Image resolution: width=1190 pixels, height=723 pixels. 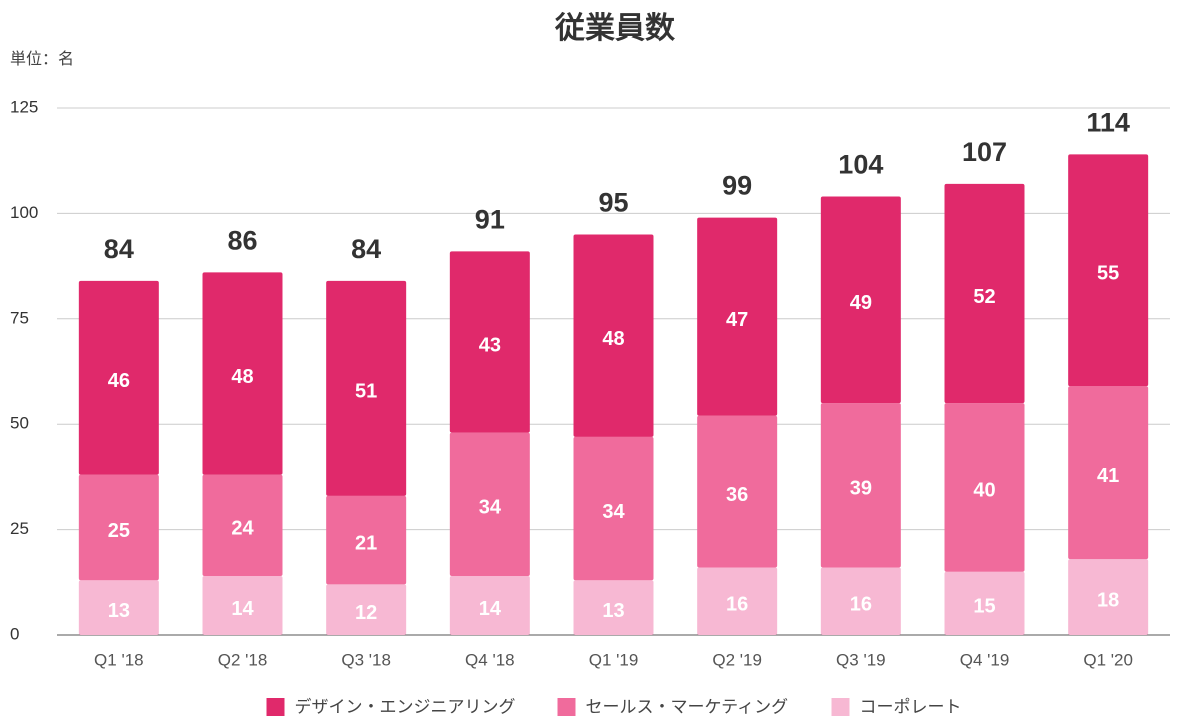 What do you see at coordinates (737, 495) in the screenshot?
I see `segment-label: 36` at bounding box center [737, 495].